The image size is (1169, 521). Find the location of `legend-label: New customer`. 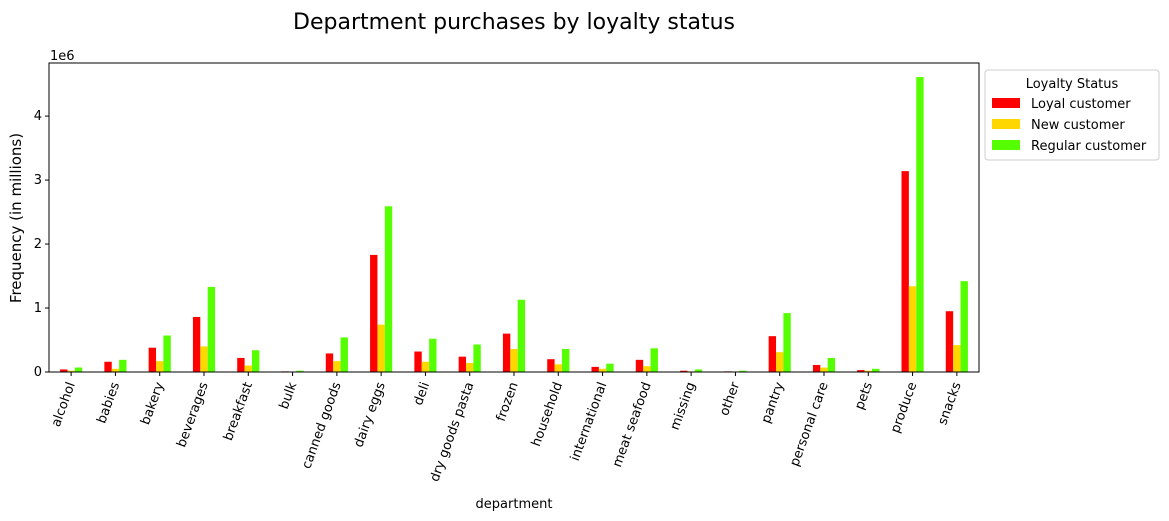

legend-label: New customer is located at coordinates (1078, 125).